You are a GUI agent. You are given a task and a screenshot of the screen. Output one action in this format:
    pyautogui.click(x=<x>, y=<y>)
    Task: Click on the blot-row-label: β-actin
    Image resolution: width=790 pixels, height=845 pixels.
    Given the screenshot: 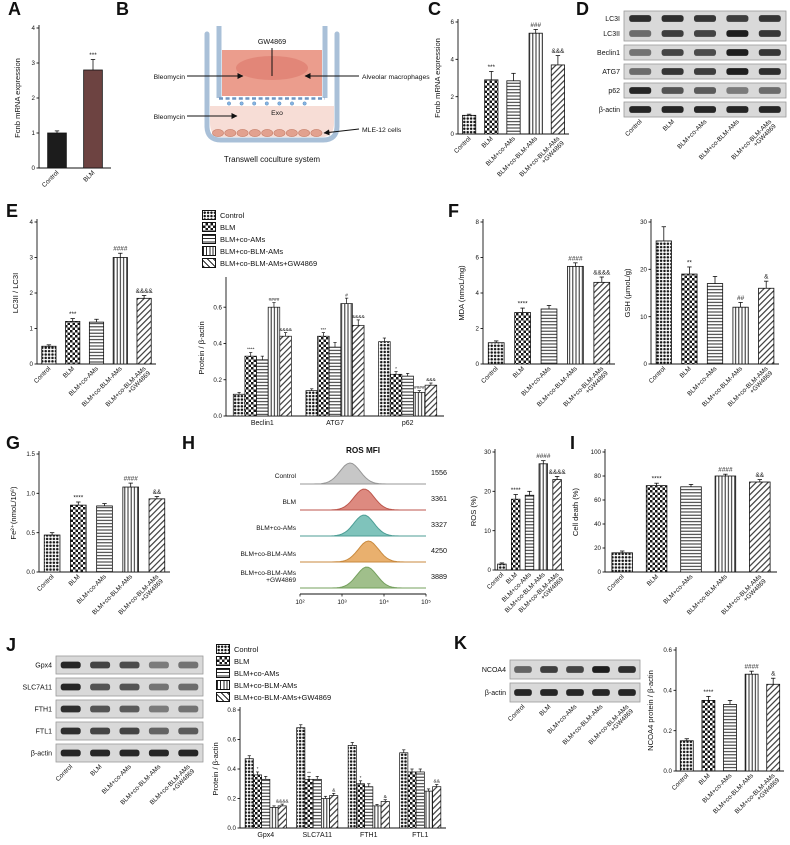 What is the action you would take?
    pyautogui.click(x=609, y=110)
    